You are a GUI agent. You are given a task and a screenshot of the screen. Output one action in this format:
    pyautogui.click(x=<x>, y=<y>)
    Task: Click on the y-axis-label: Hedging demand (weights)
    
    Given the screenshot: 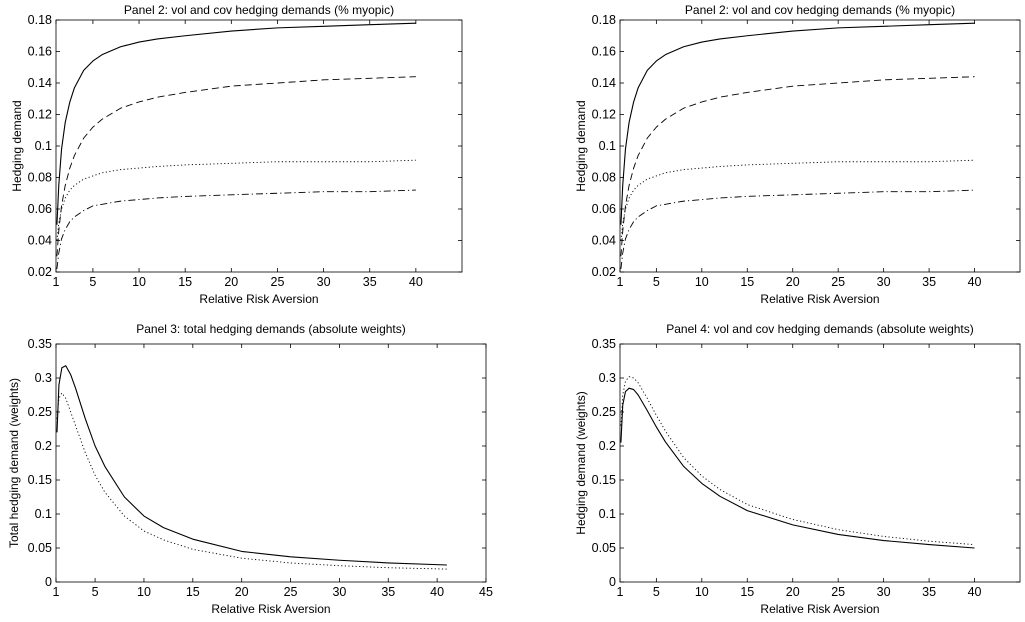 What is the action you would take?
    pyautogui.click(x=581, y=462)
    